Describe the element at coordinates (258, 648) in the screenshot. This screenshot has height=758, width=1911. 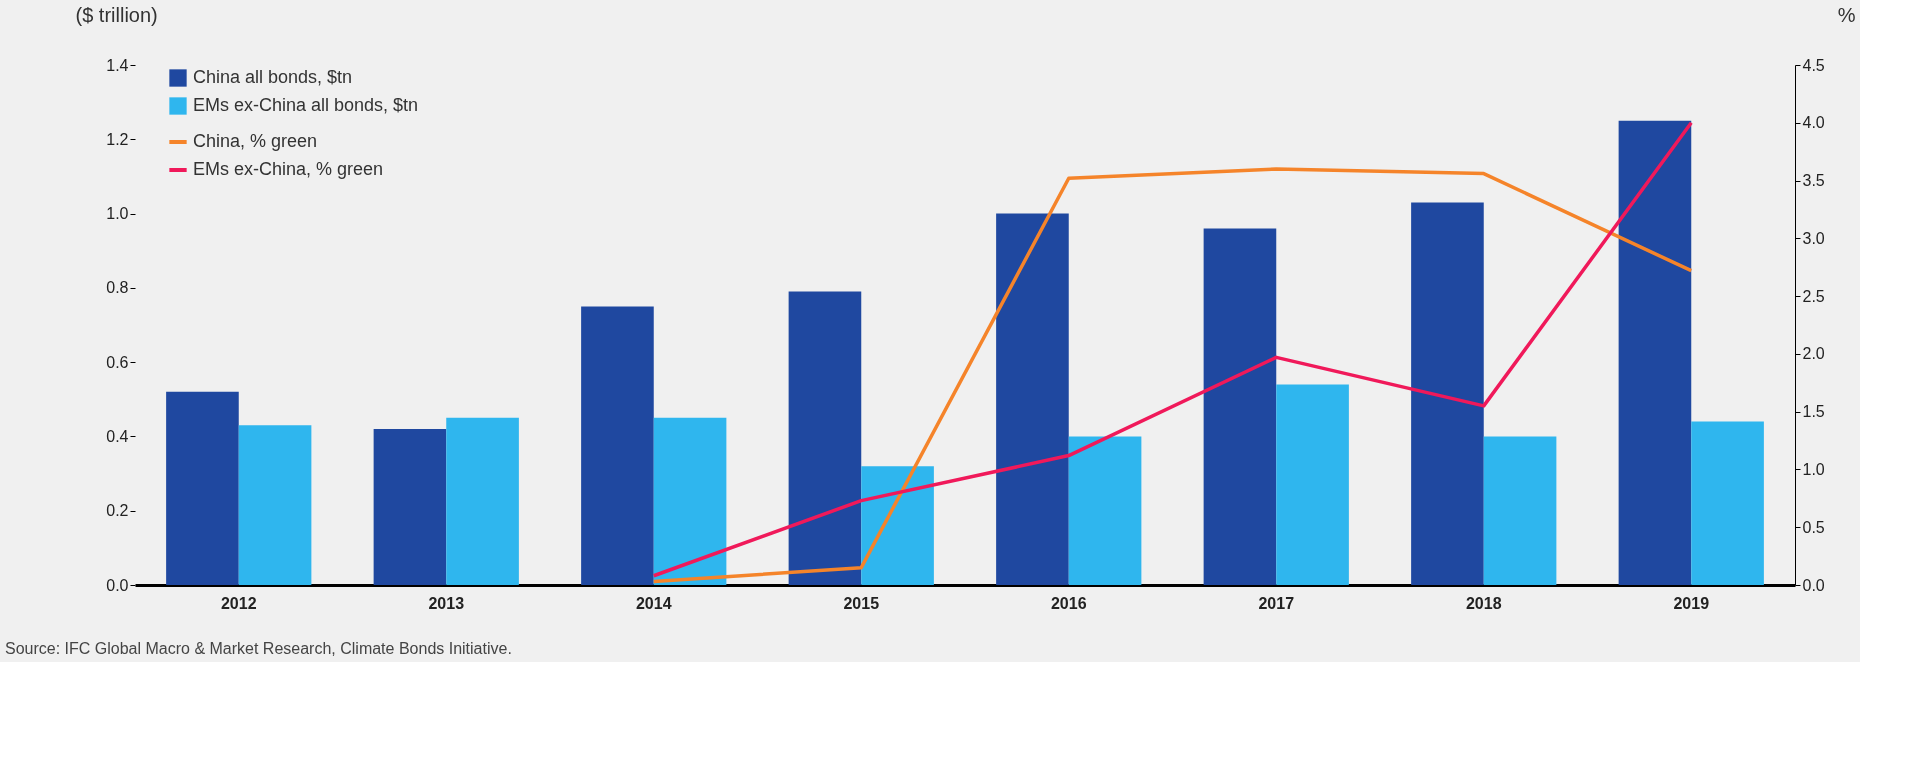
I see `source-note: Source: IFC Global Macro & Market Research, Climate Bonds Initiative.` at that location.